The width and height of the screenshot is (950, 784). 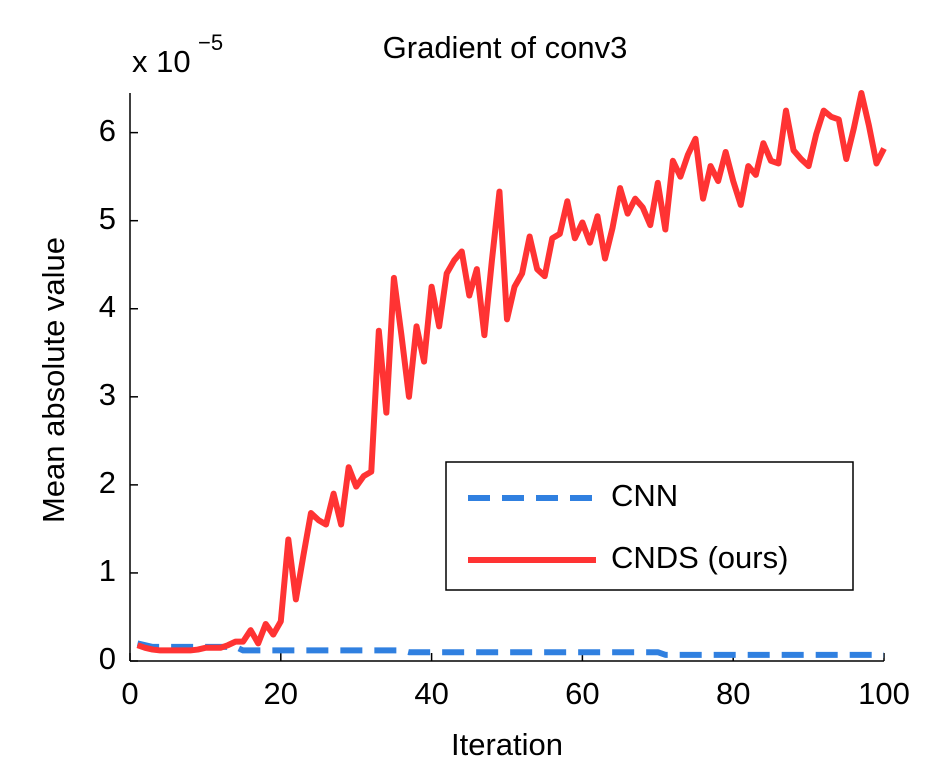 What do you see at coordinates (281, 693) in the screenshot?
I see `x-tick-label: 20` at bounding box center [281, 693].